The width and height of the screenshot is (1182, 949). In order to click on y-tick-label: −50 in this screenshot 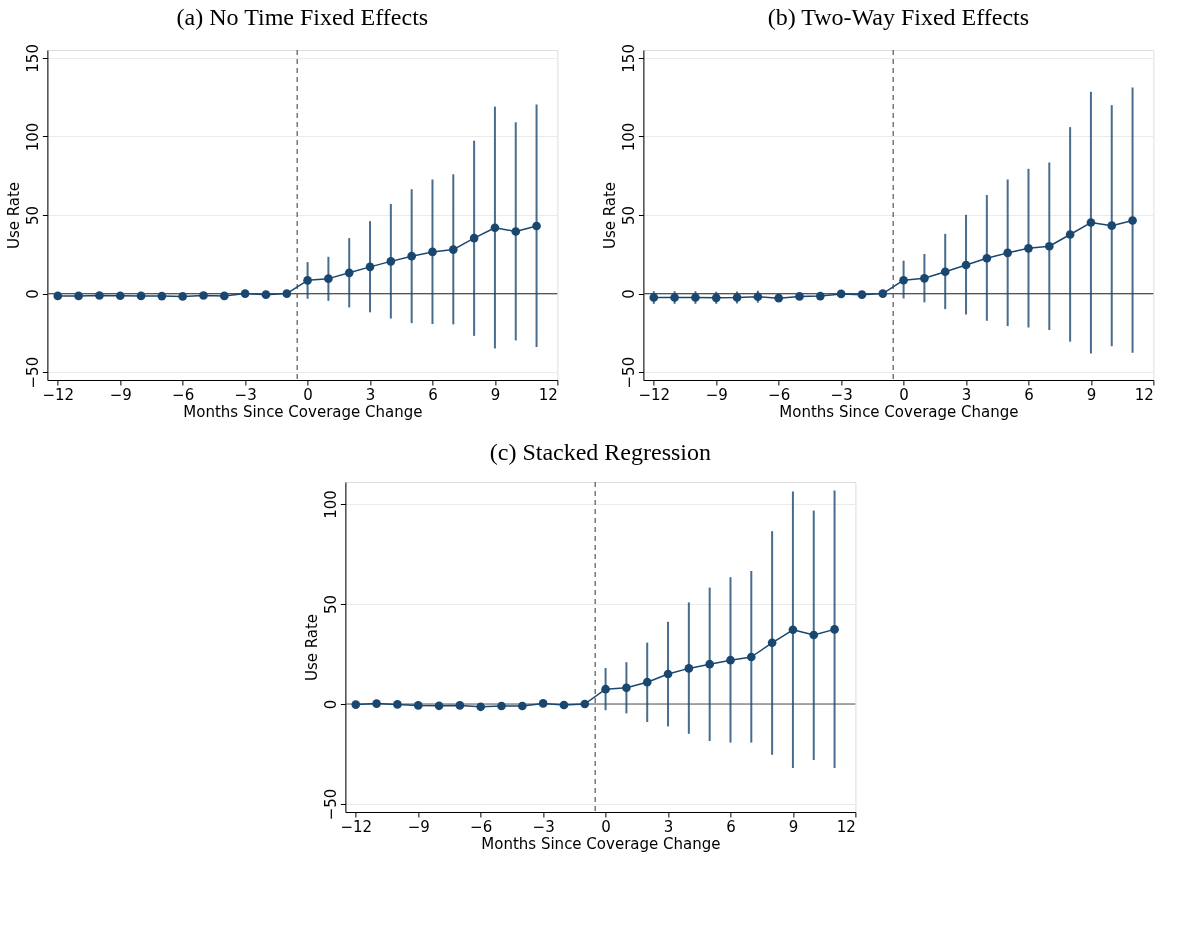, I will do `click(32, 372)`.